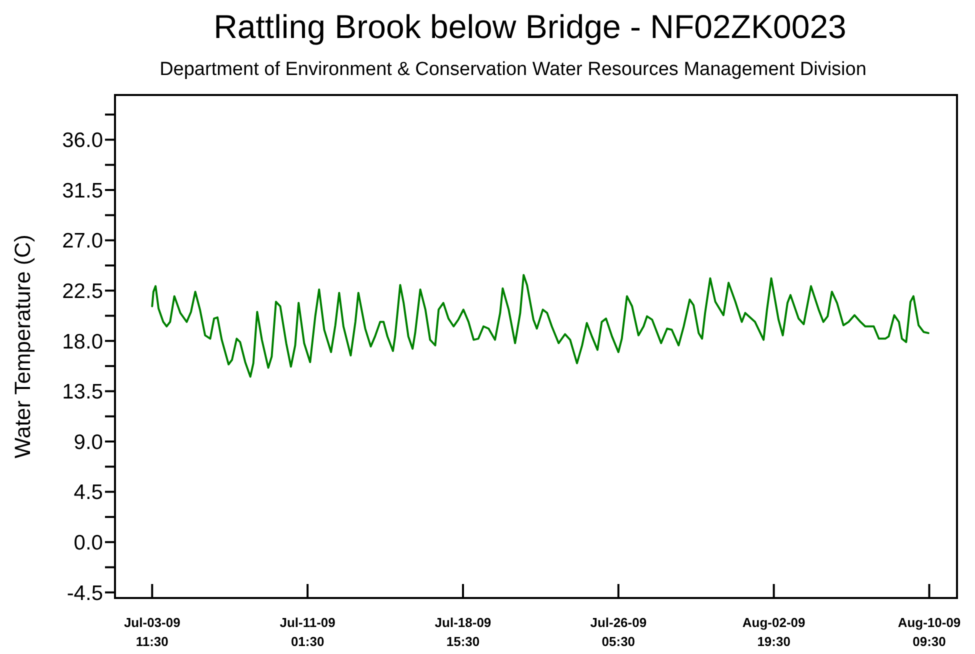 The width and height of the screenshot is (975, 654). Describe the element at coordinates (88, 442) in the screenshot. I see `y-tick-label: 9.0` at that location.